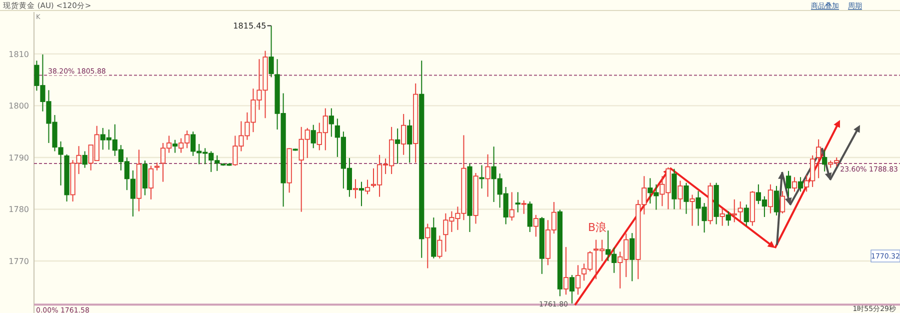  What do you see at coordinates (18, 157) in the screenshot?
I see `y-tick-label: 1790` at bounding box center [18, 157].